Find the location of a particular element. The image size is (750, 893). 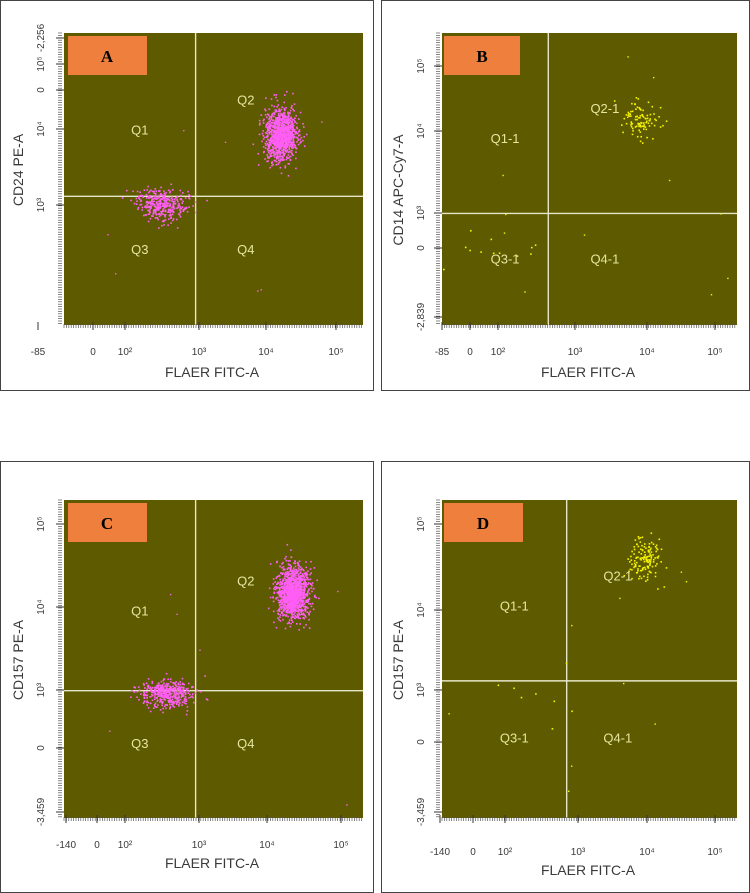

x-tick-label: 10⁵ is located at coordinates (714, 352).